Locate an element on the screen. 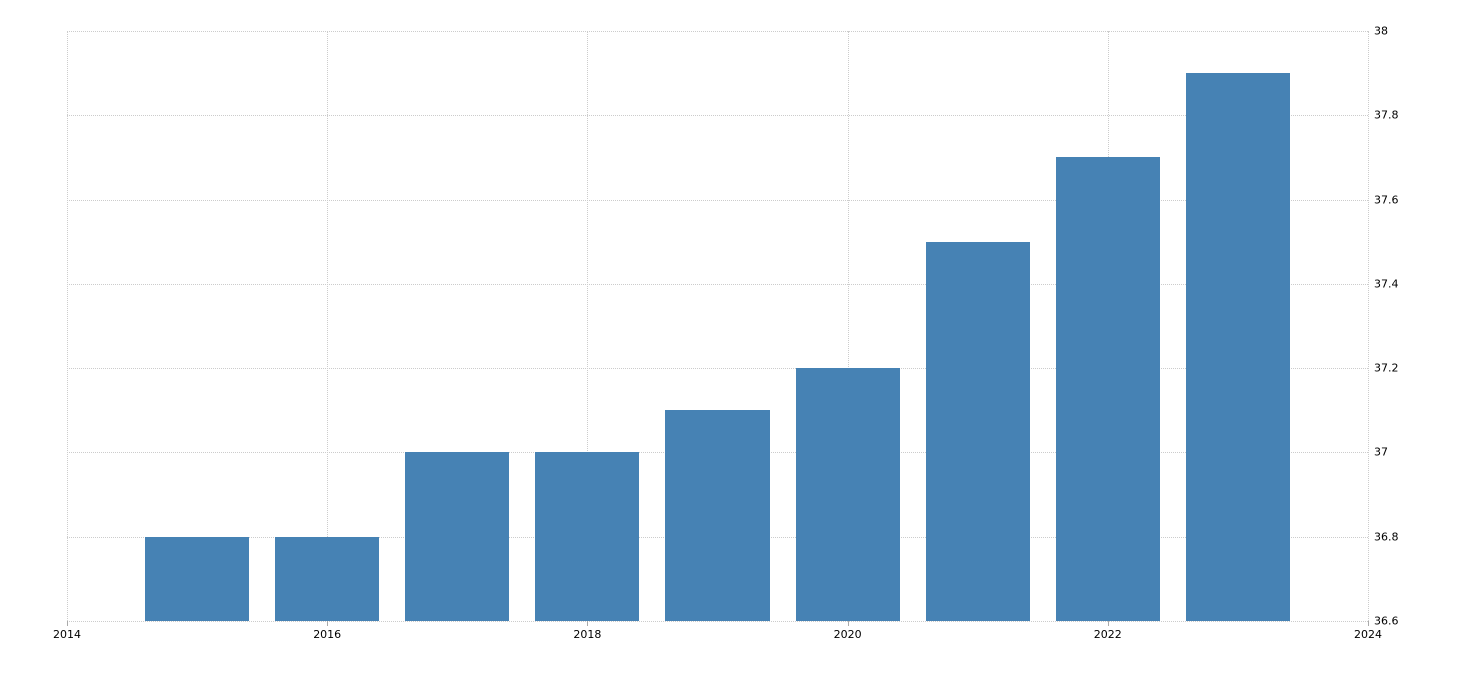 The image size is (1460, 680). y-tick-label: 37.6 is located at coordinates (1386, 200).